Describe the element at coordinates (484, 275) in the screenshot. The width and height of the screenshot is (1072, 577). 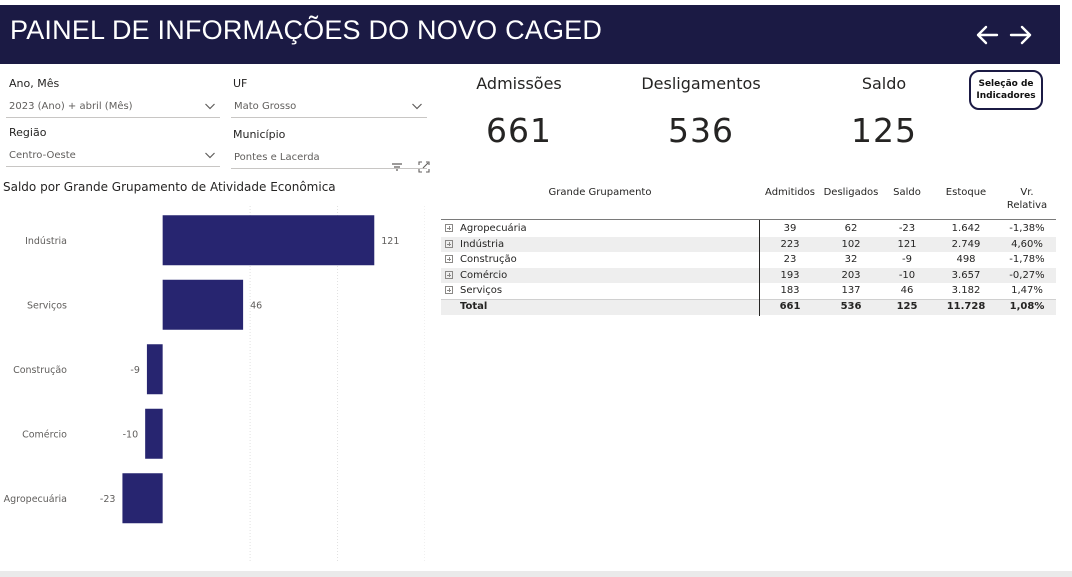
I see `table-cell-grupo: Comércio` at that location.